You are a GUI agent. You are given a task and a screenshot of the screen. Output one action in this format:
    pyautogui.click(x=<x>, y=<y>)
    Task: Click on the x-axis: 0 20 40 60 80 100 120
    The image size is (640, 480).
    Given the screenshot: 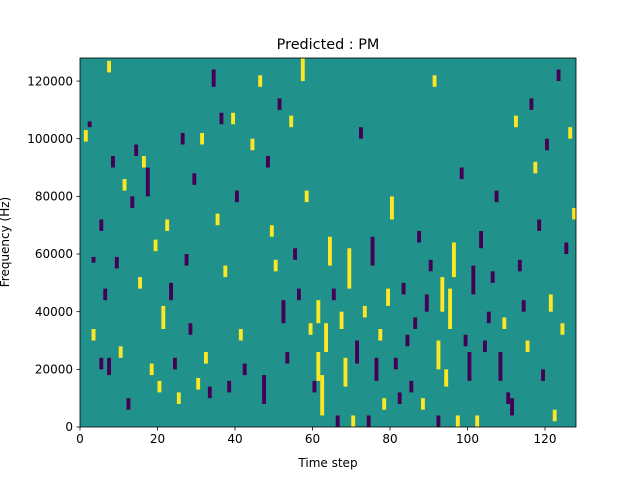 What is the action you would take?
    pyautogui.click(x=316, y=436)
    